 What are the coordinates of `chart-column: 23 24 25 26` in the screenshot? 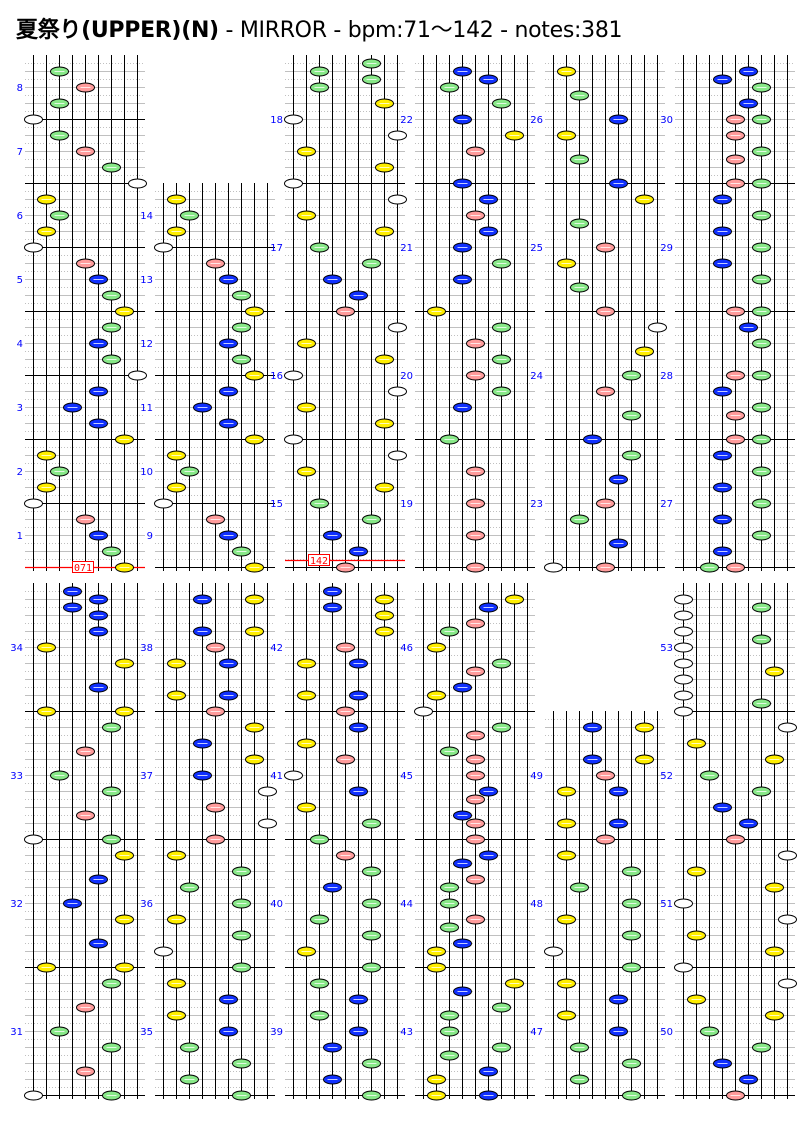 It's located at (597, 313).